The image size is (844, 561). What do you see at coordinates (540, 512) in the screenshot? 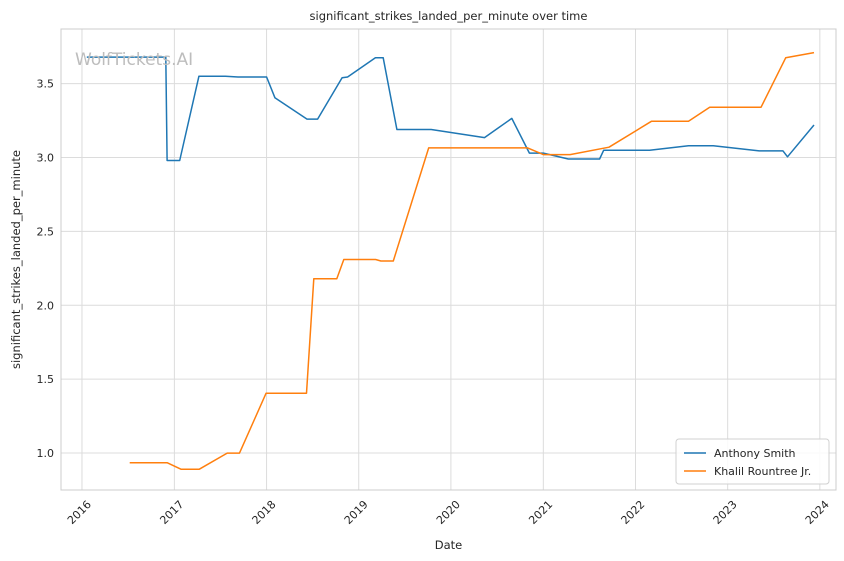
I see `x-tick-label: 2021` at bounding box center [540, 512].